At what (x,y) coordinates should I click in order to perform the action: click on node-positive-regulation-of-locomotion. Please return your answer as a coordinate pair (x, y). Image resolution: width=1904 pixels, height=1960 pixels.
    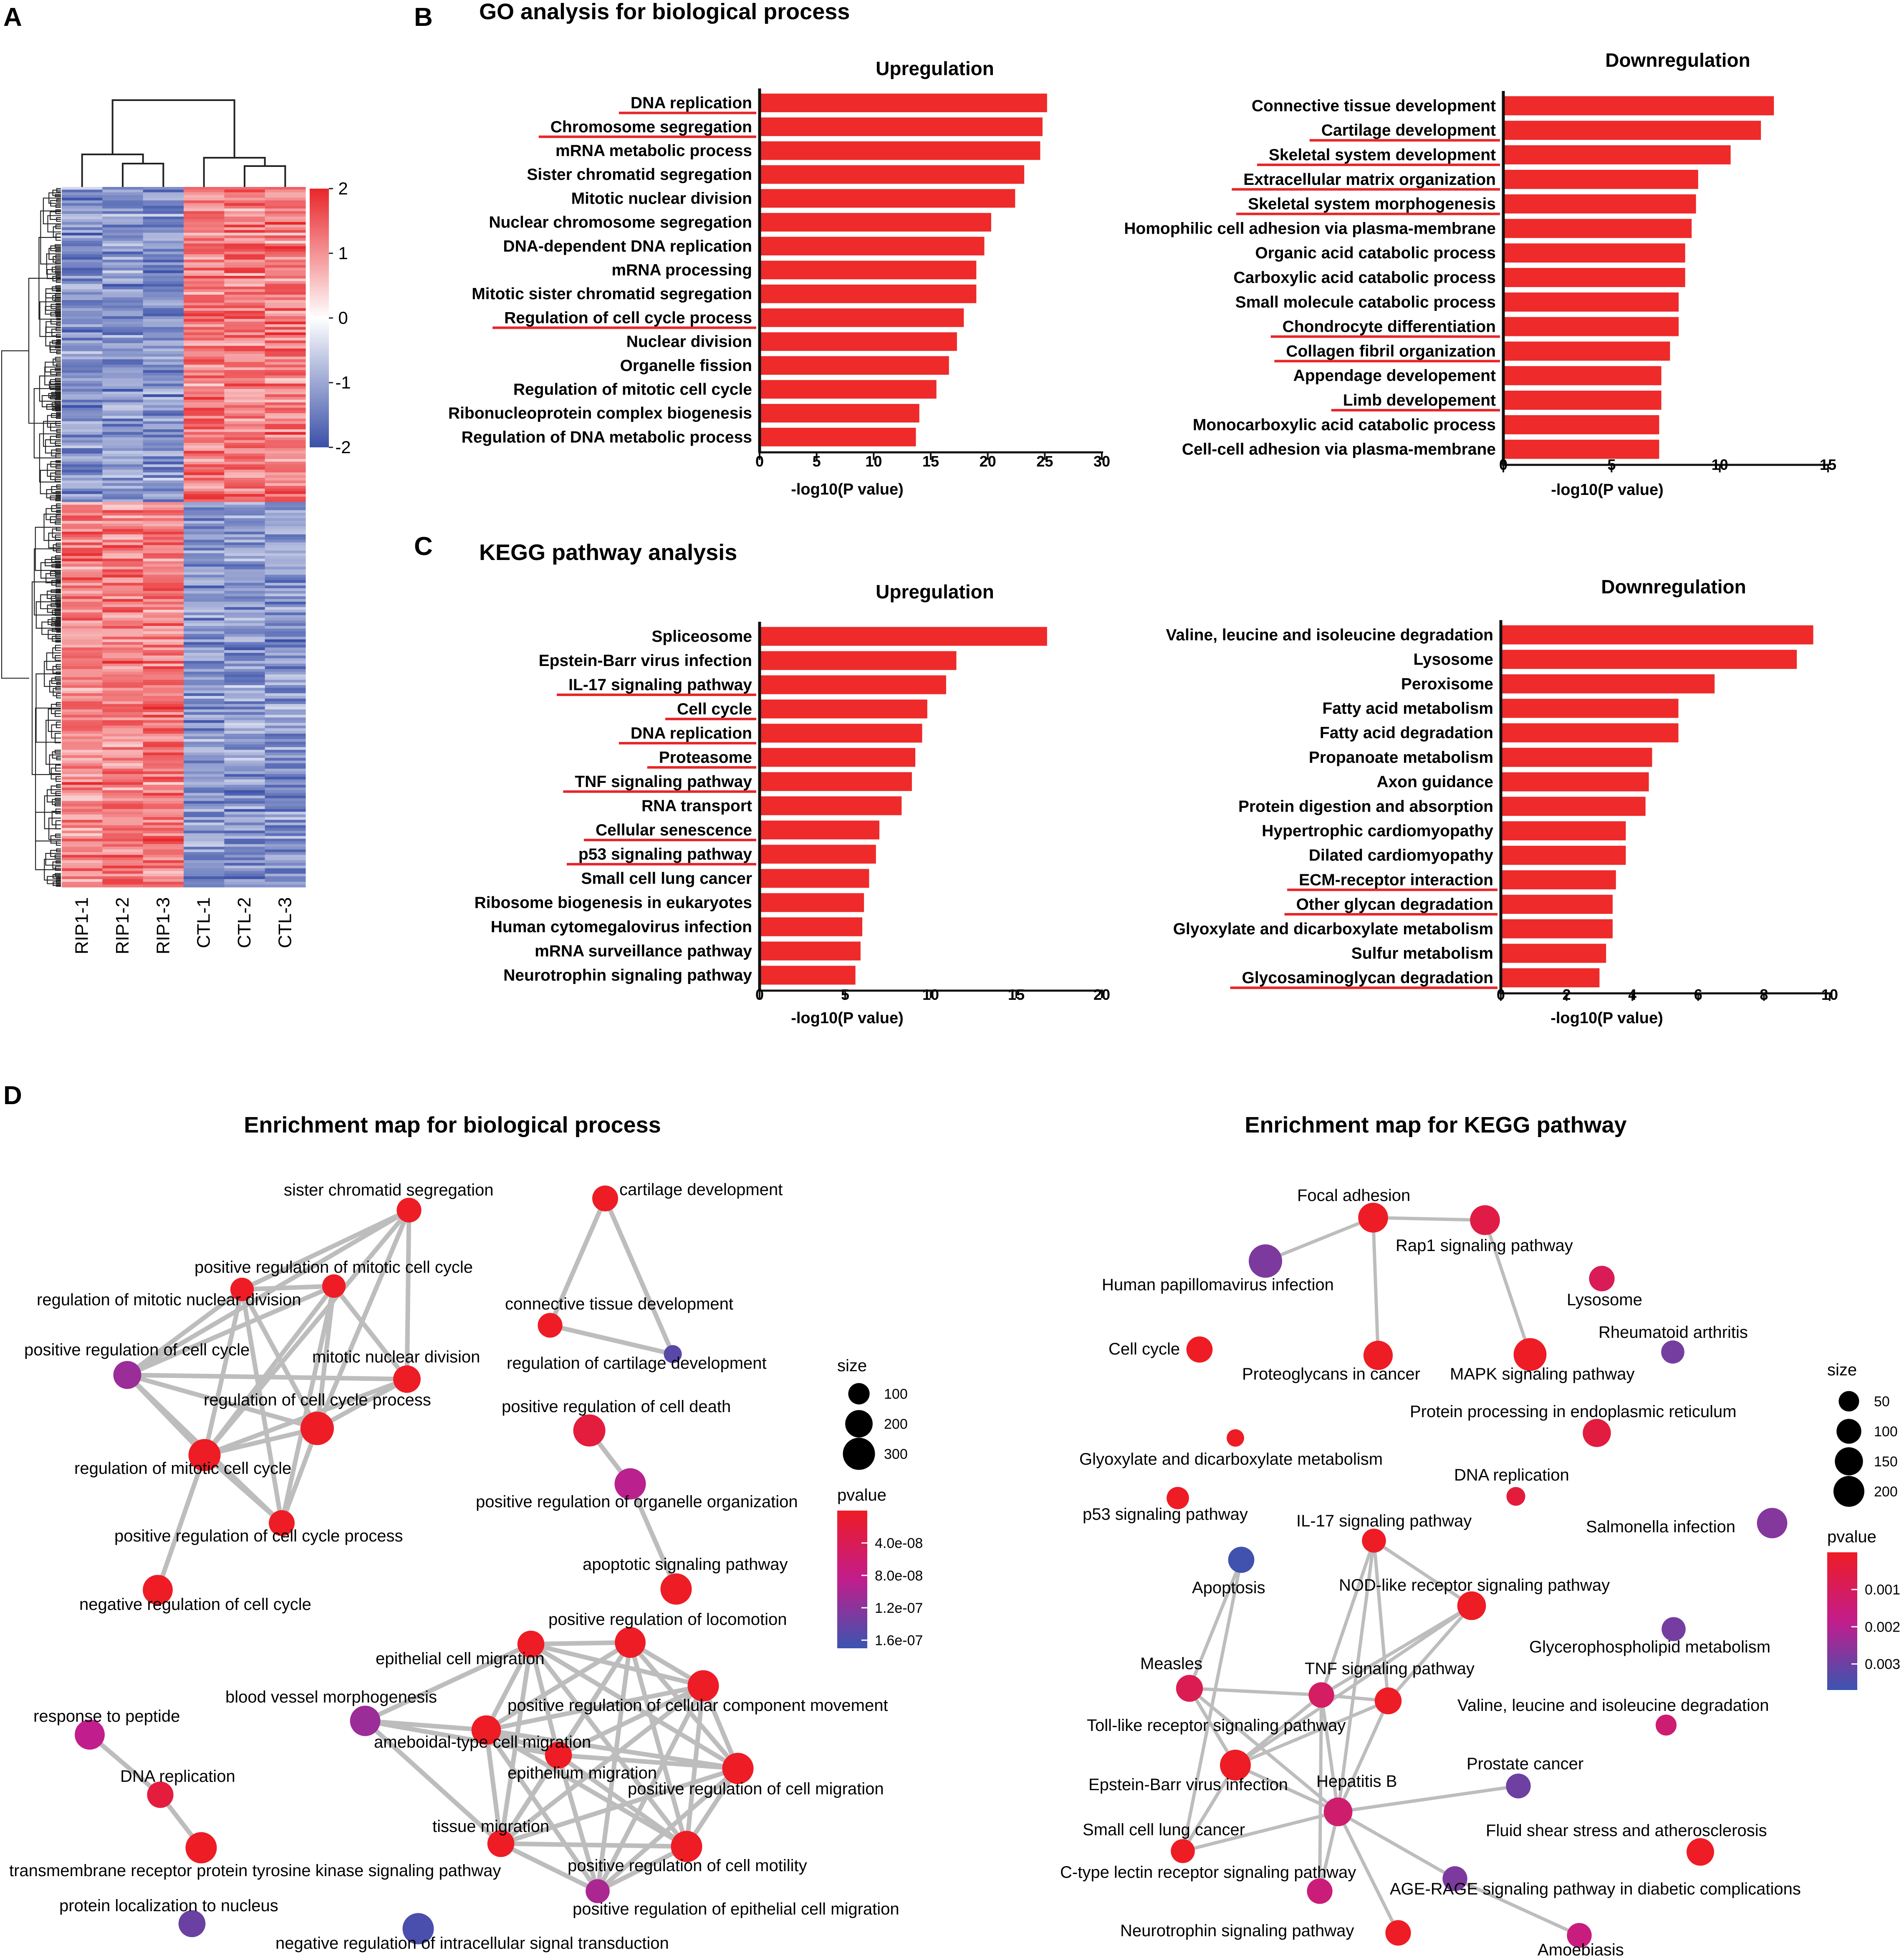
    Looking at the image, I should click on (630, 1642).